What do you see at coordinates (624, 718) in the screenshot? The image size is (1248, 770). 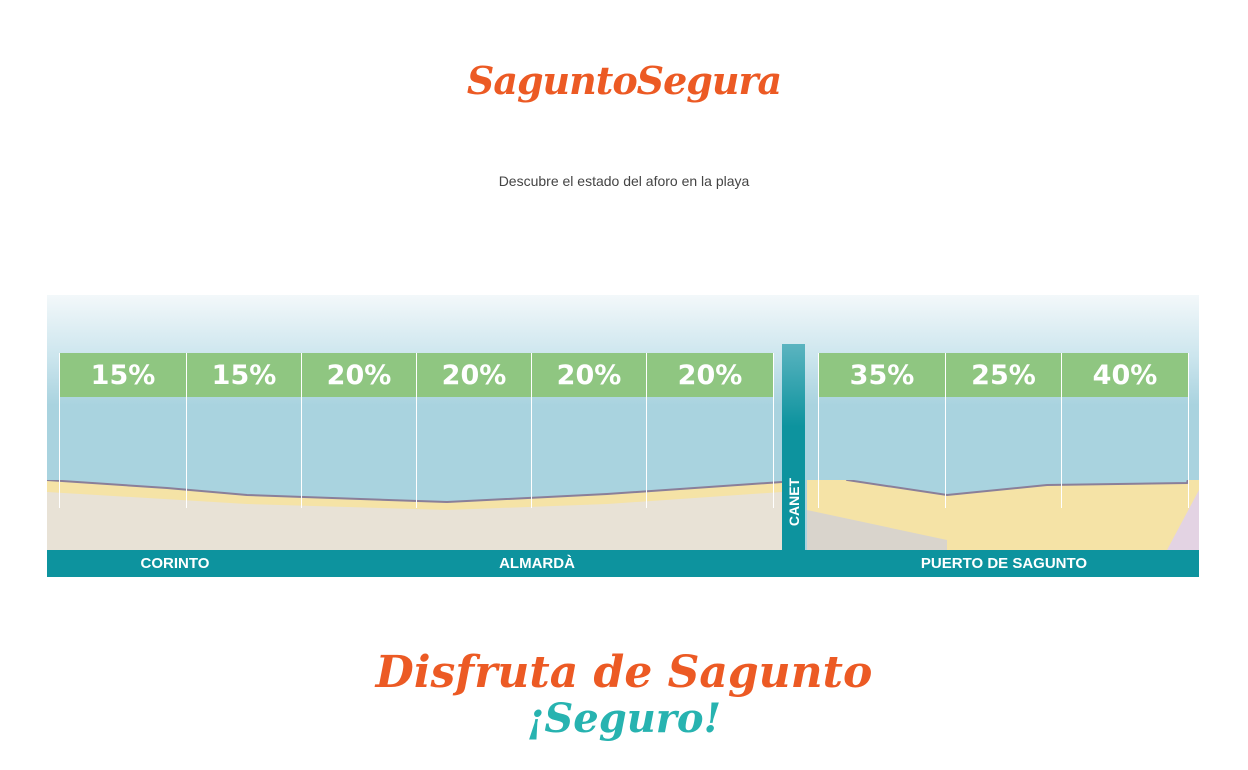 I see `slogan-line-2: ¡Seguro!` at bounding box center [624, 718].